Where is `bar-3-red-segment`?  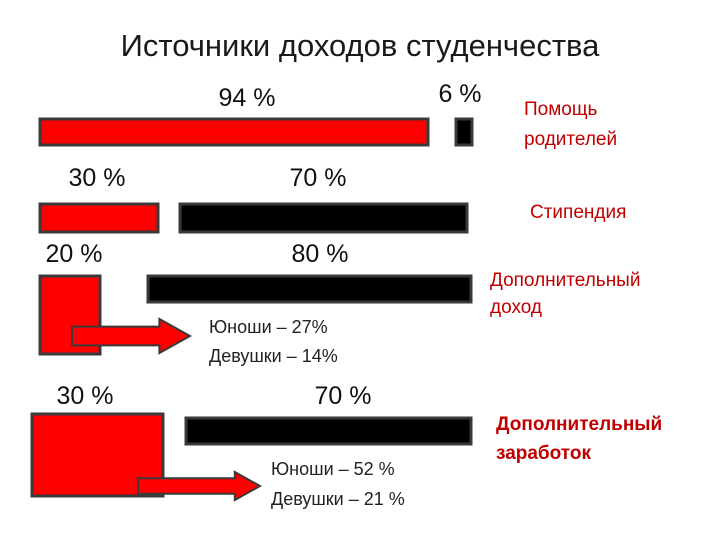 bar-3-red-segment is located at coordinates (70, 315).